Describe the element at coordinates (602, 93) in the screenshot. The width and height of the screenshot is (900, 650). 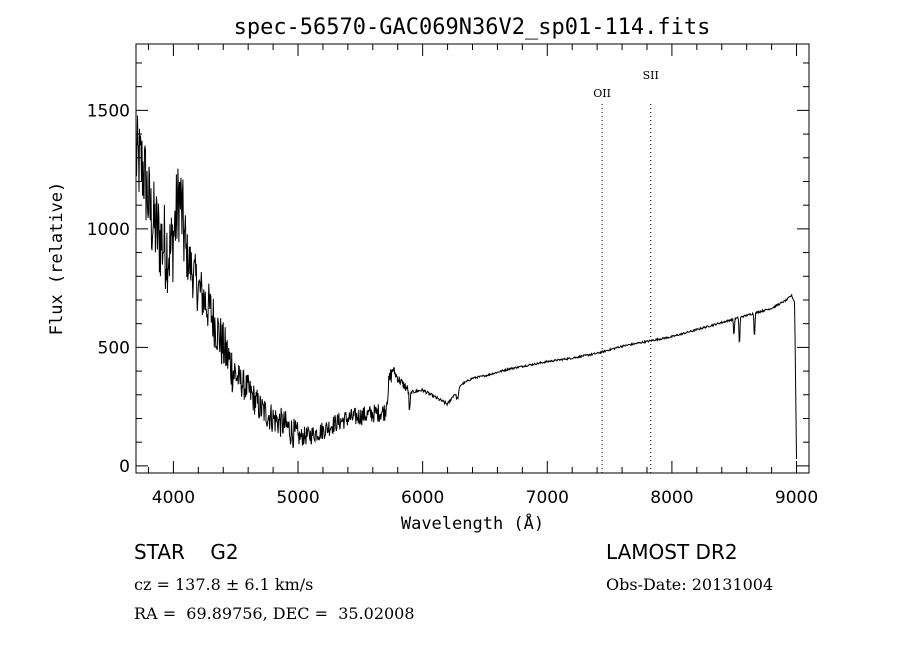
I see `emission-line-label: OII` at that location.